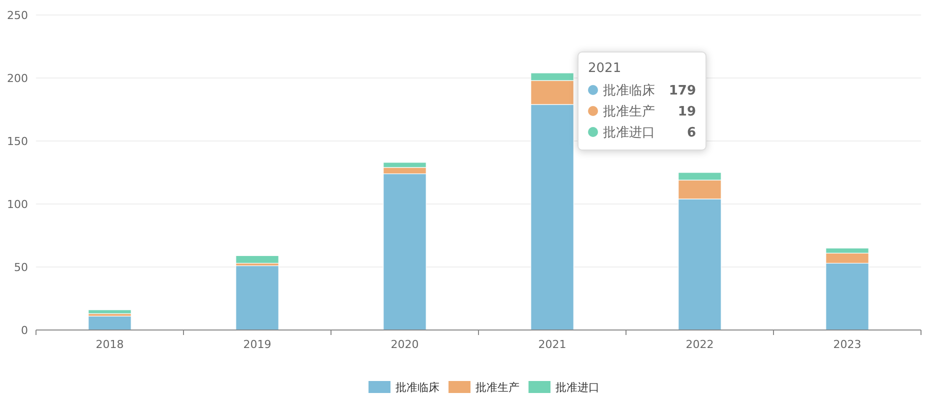 The height and width of the screenshot is (407, 932). I want to click on x-tick-label: 2021, so click(552, 344).